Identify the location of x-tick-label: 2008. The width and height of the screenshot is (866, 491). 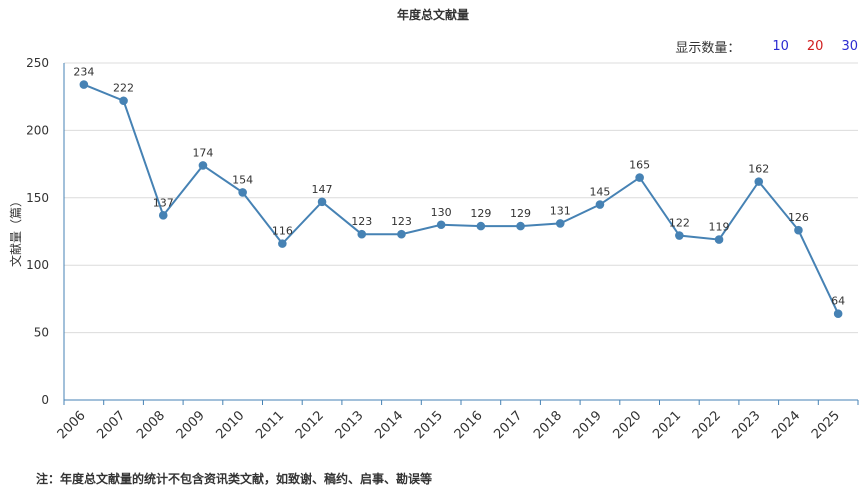
(151, 425).